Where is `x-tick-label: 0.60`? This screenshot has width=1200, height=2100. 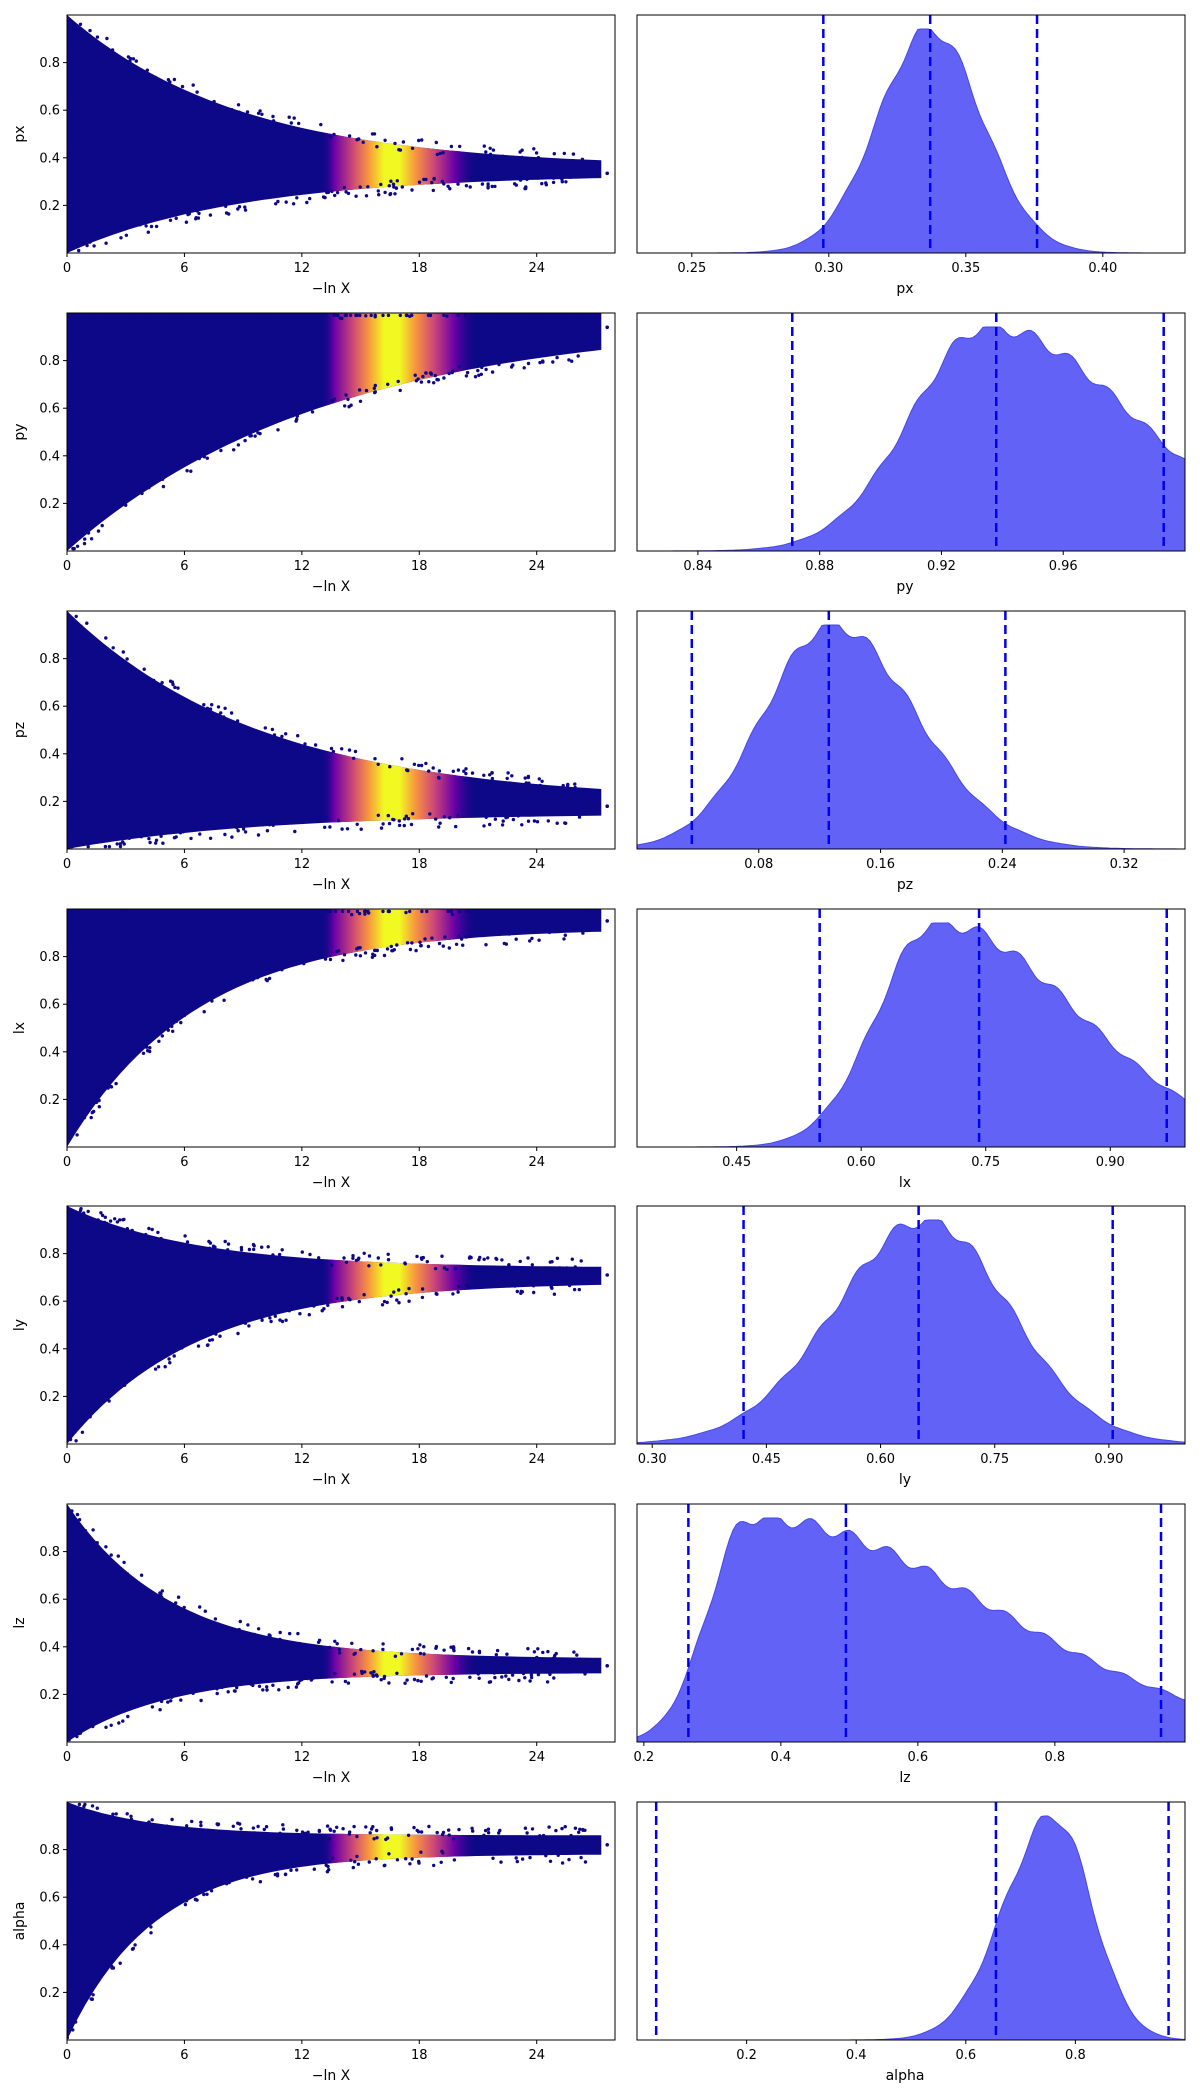 x-tick-label: 0.60 is located at coordinates (880, 1459).